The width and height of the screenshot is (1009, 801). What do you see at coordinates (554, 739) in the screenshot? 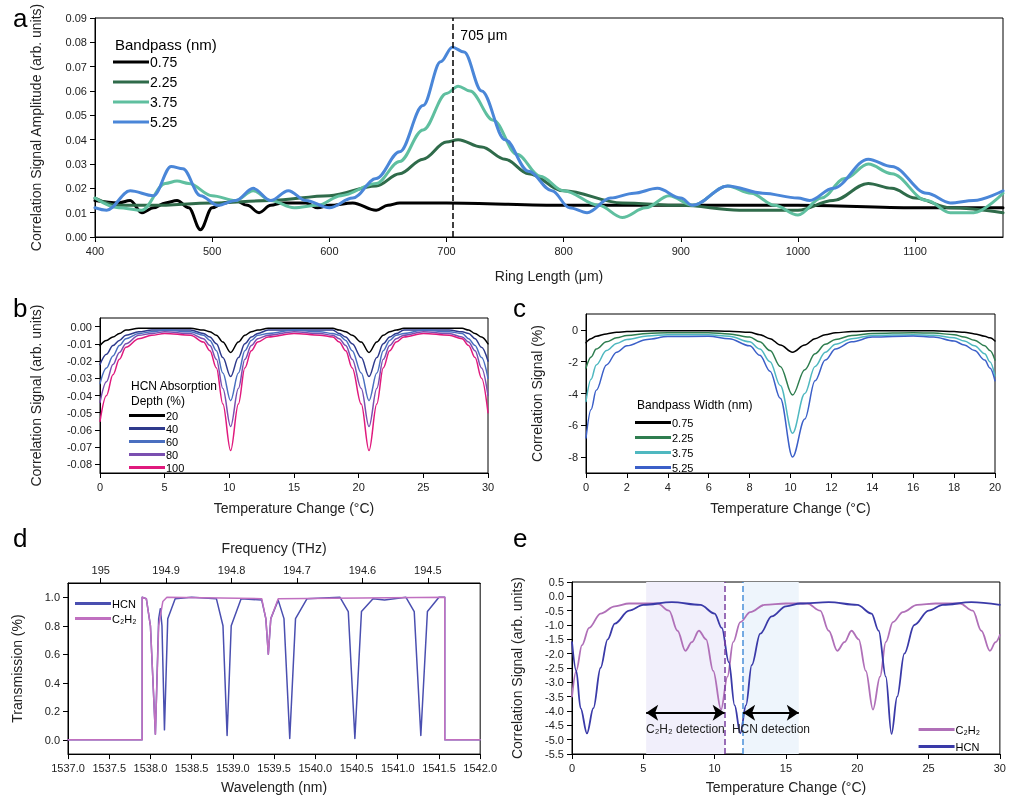
I see `y-tick-label: -5.0` at bounding box center [554, 739].